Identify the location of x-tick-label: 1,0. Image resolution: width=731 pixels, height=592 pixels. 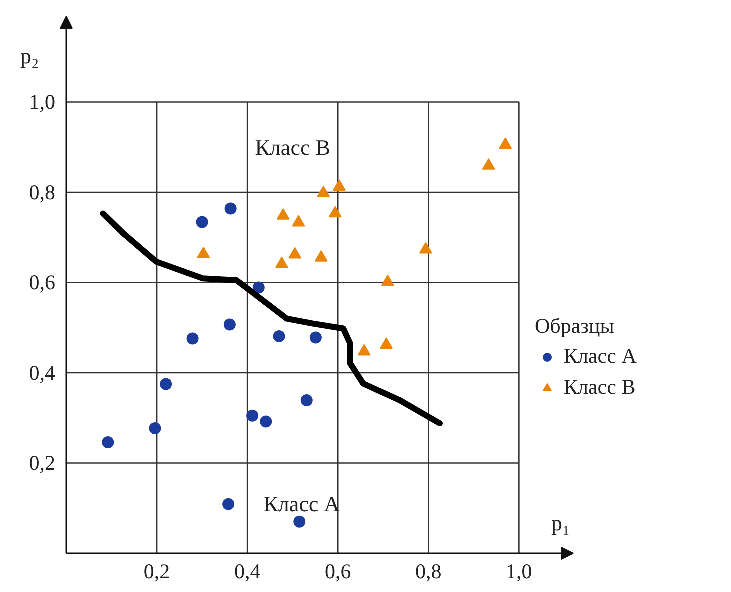
(519, 572).